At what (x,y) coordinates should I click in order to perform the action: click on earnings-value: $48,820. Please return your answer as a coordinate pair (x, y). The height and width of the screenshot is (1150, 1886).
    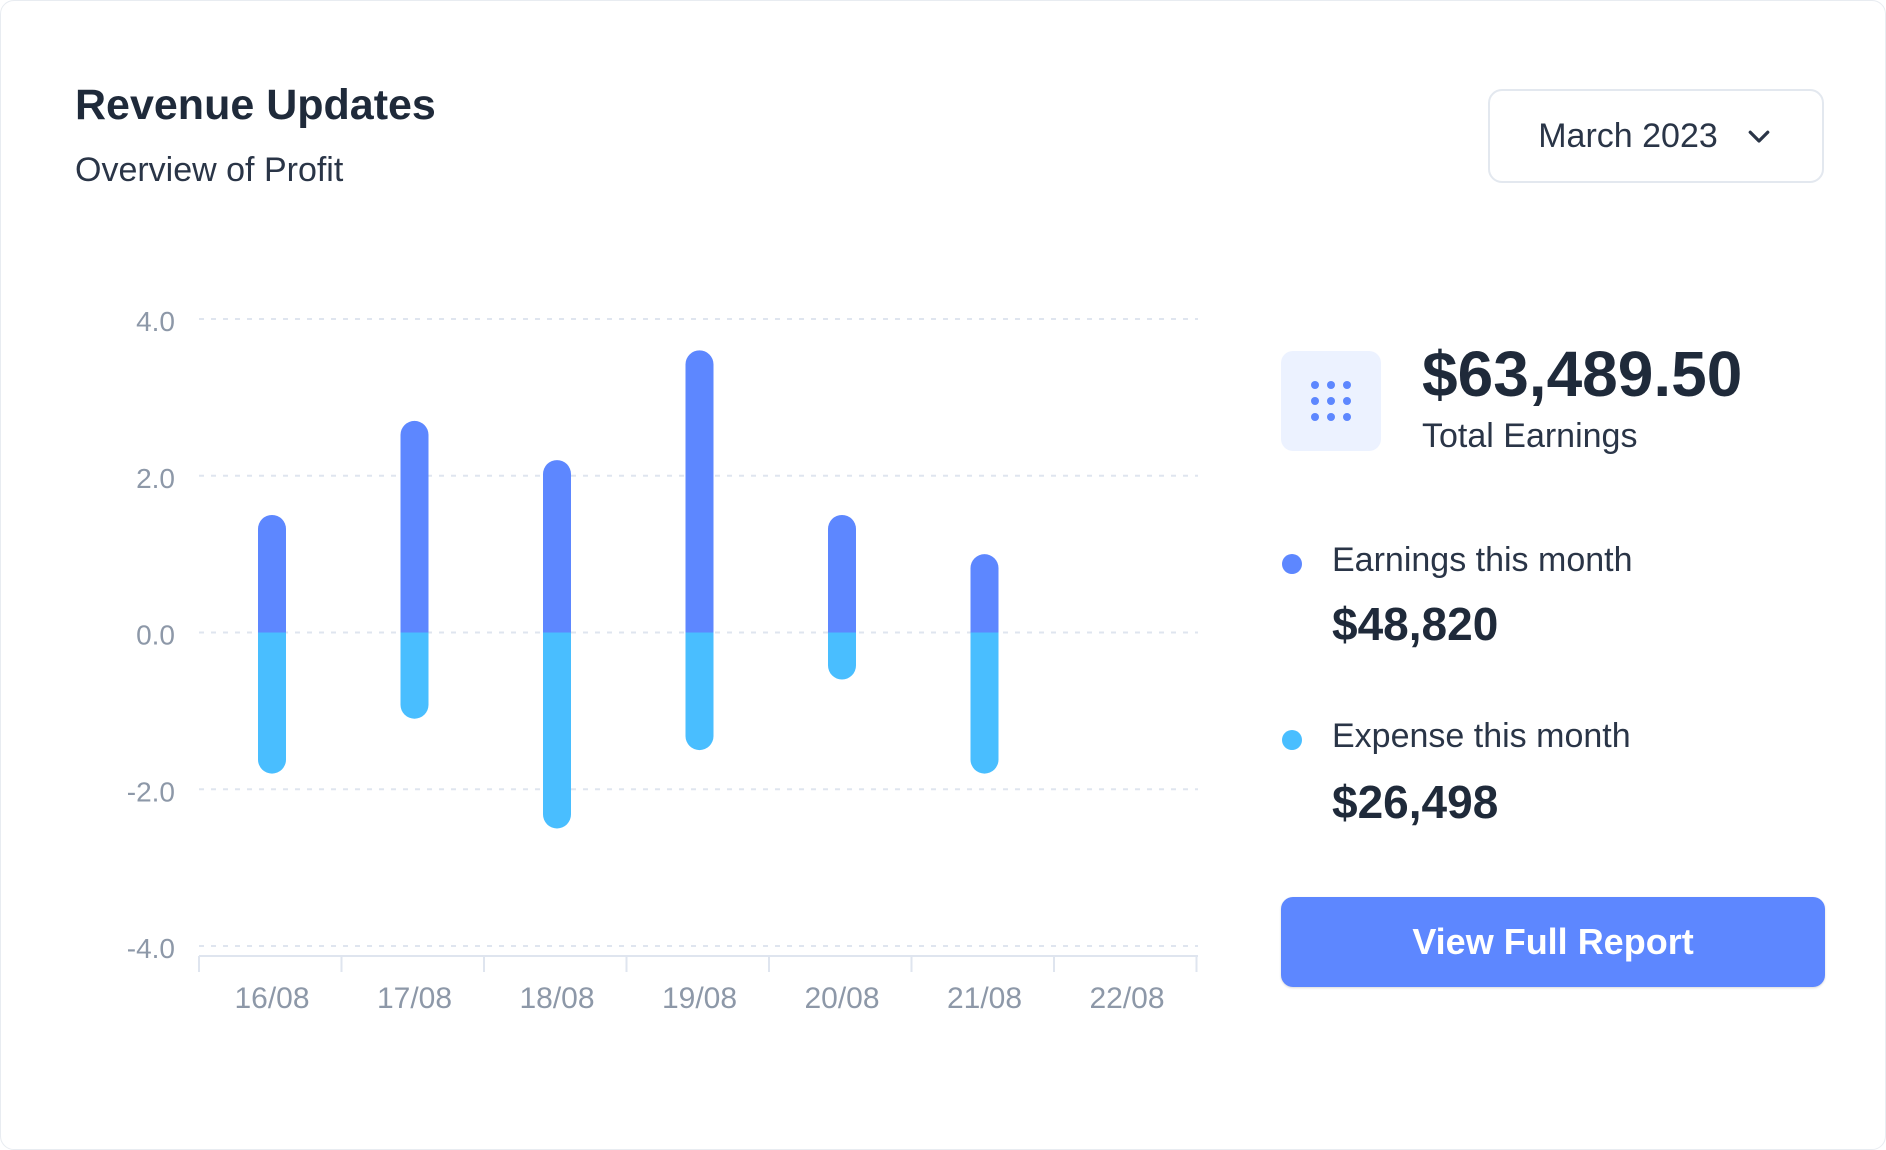
    Looking at the image, I should click on (1415, 624).